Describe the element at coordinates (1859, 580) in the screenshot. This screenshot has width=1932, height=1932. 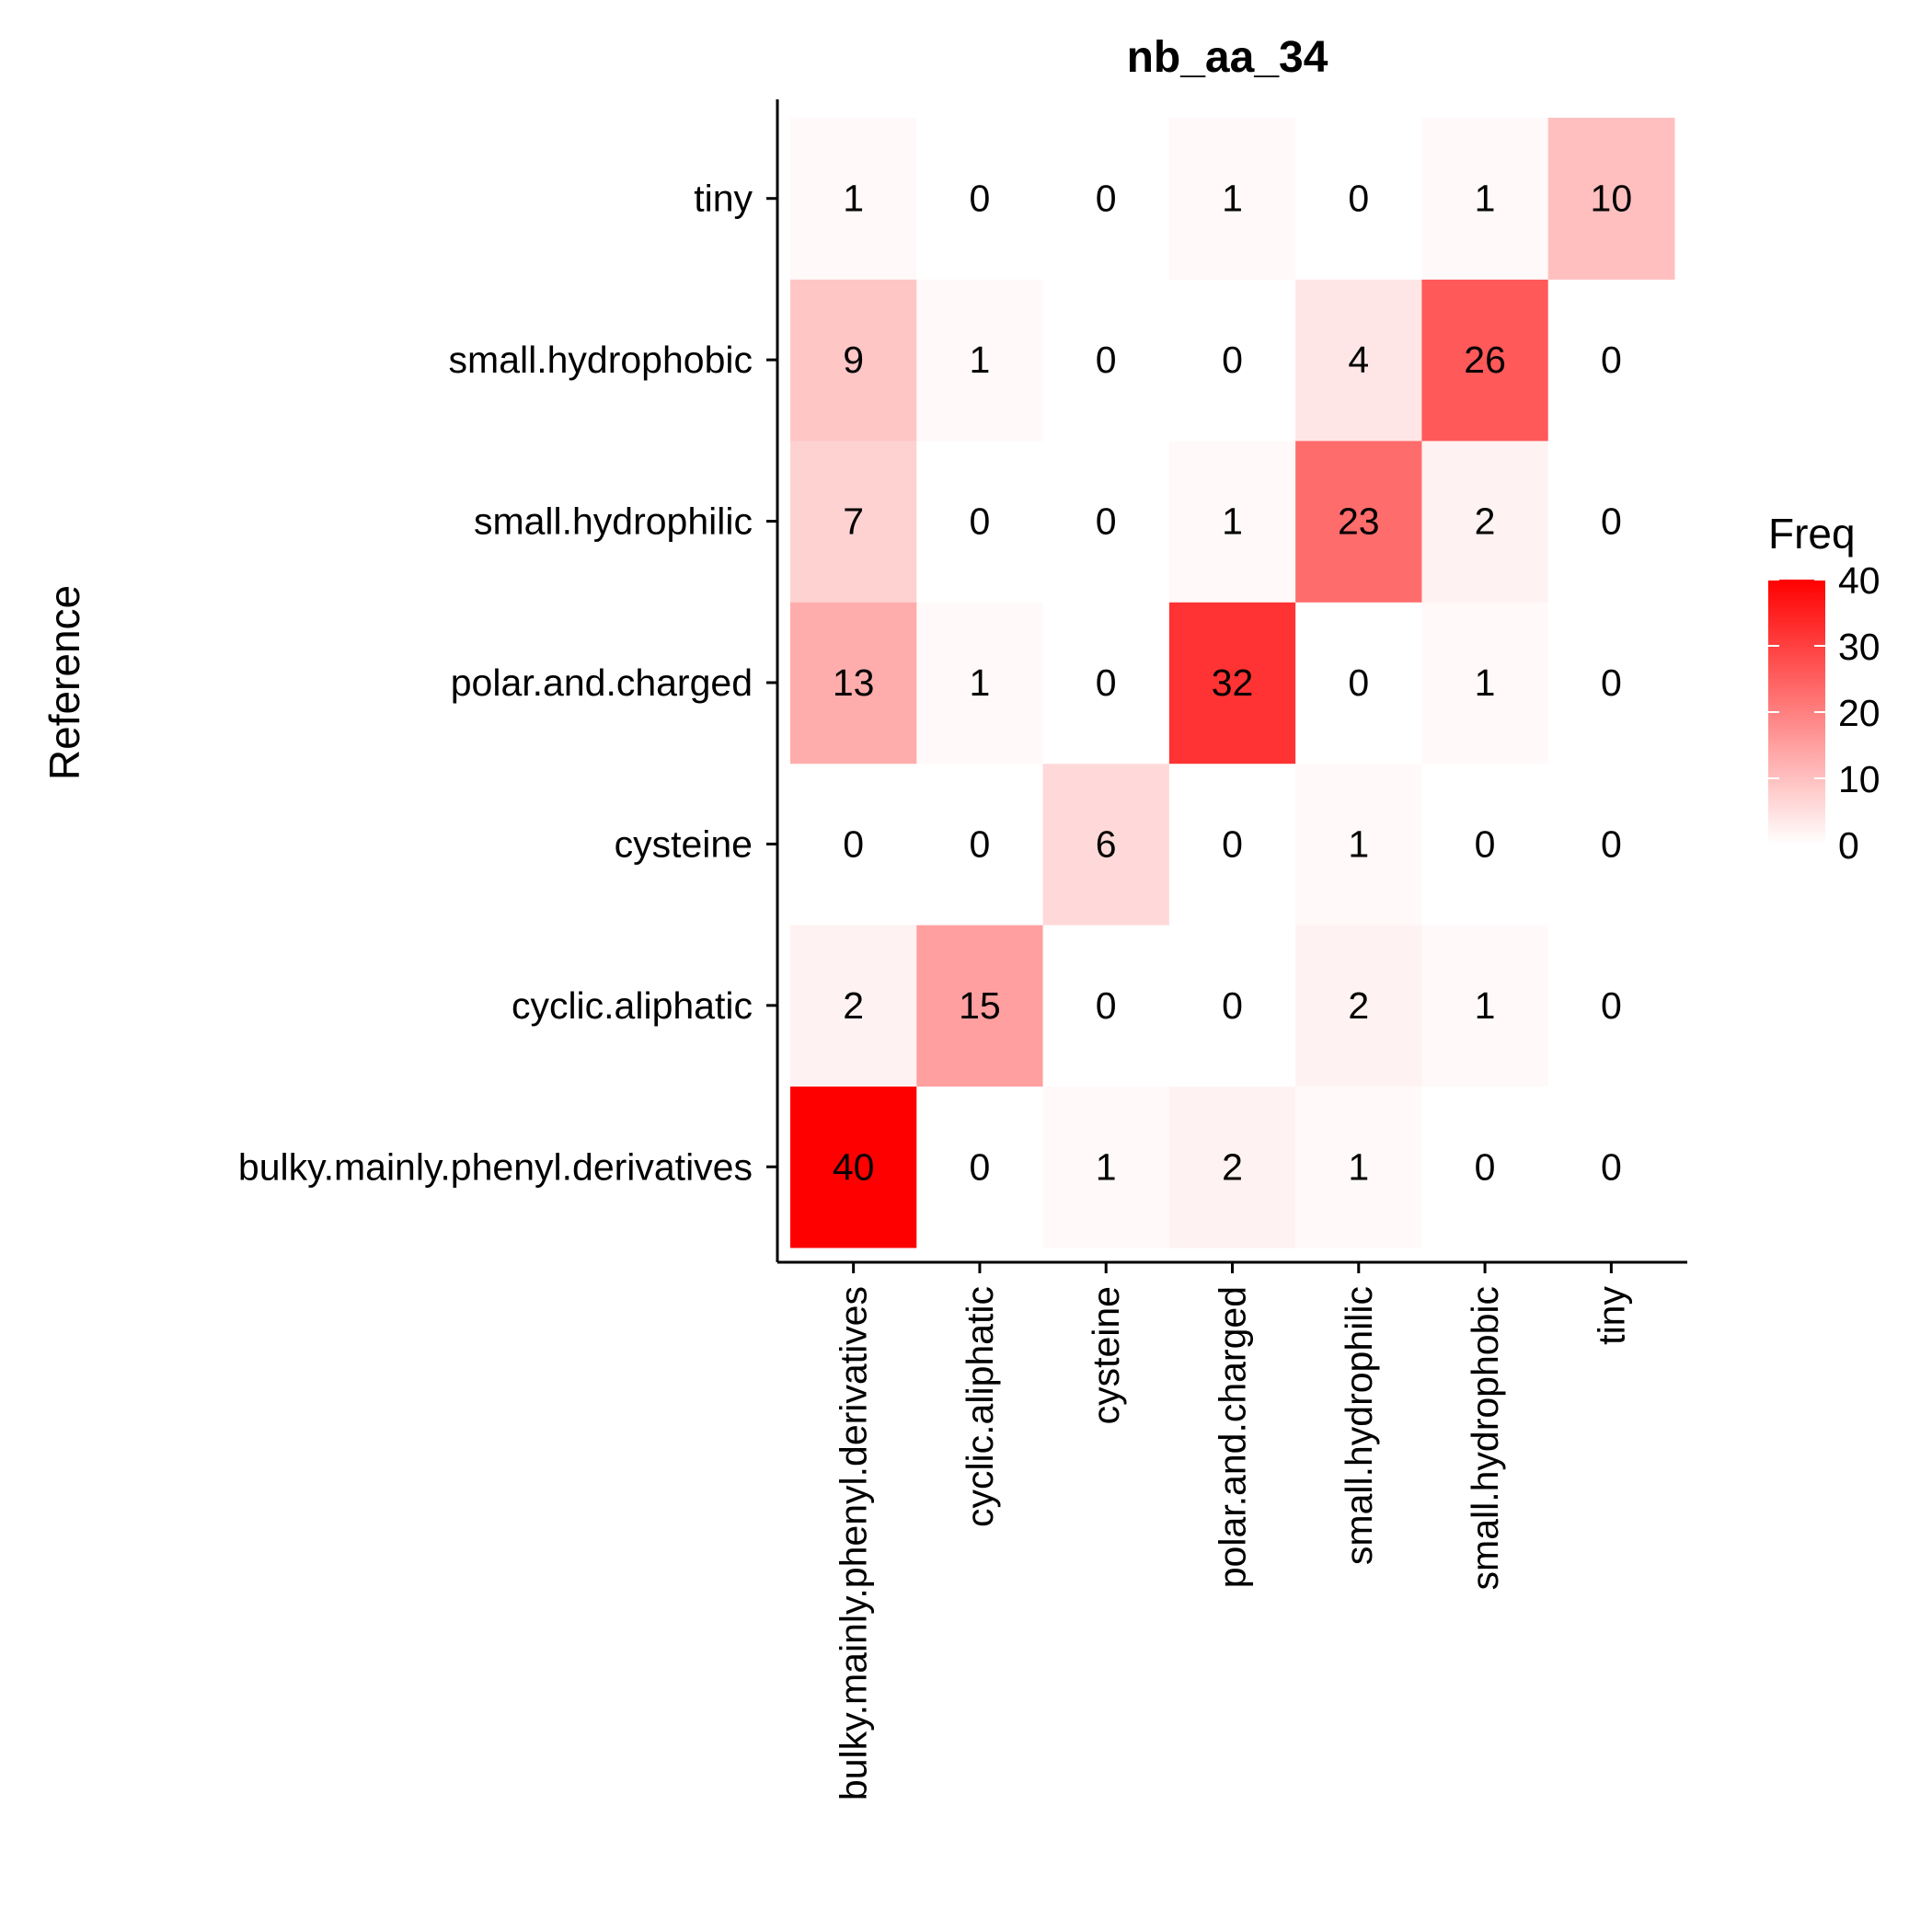
I see `legend-tick-label: 40` at that location.